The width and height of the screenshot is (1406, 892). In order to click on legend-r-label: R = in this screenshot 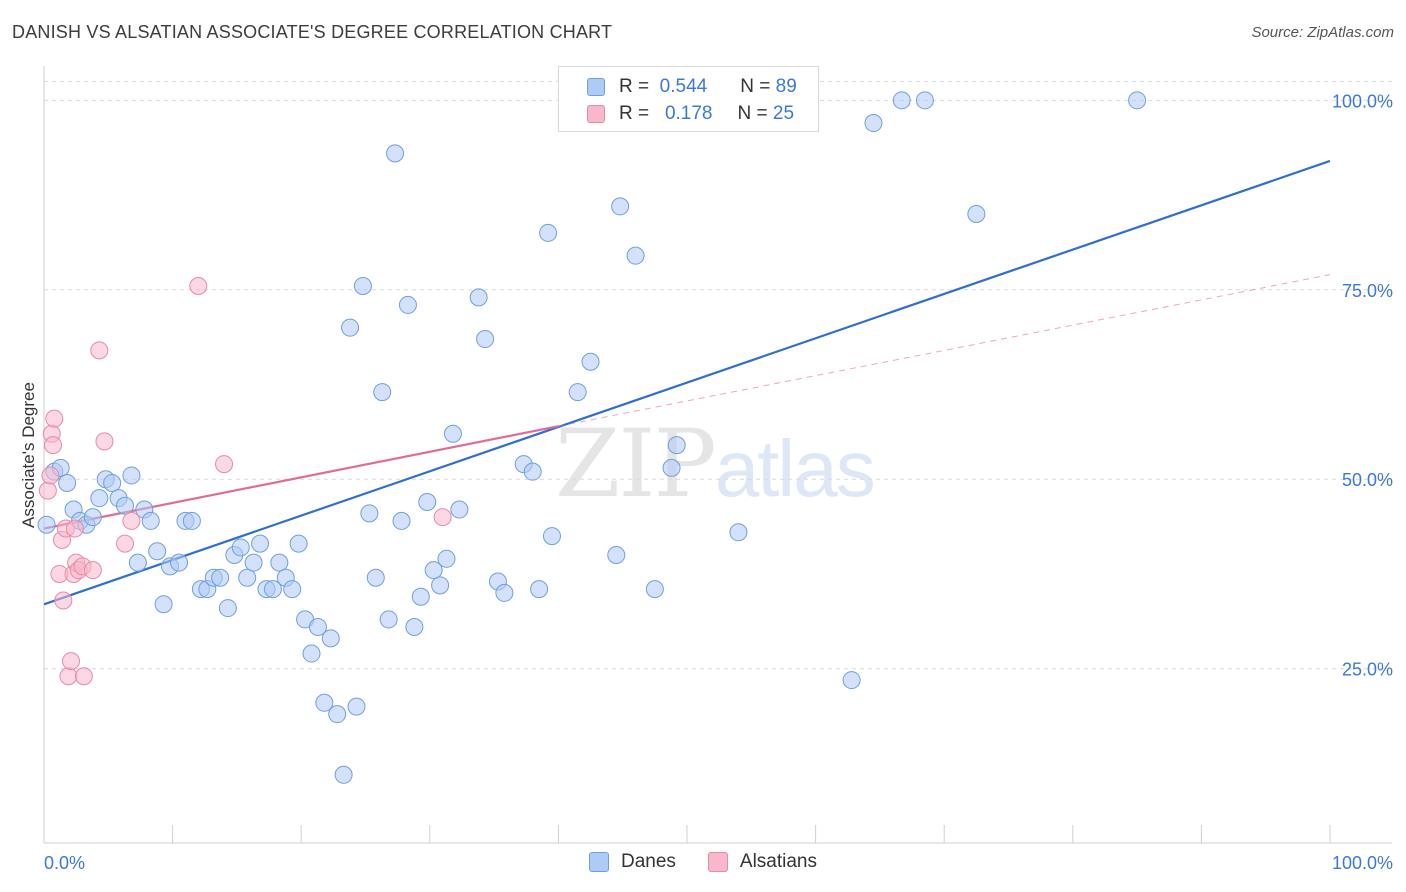, I will do `click(634, 113)`.